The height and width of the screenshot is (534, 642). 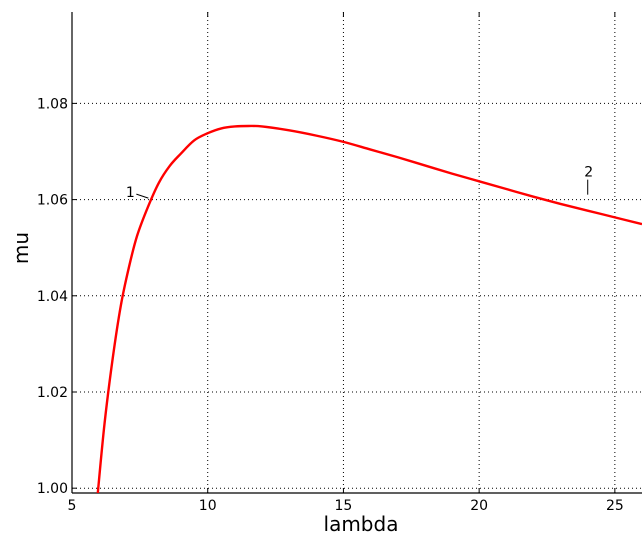 I want to click on x-tick-label-0: 5, so click(x=72, y=506).